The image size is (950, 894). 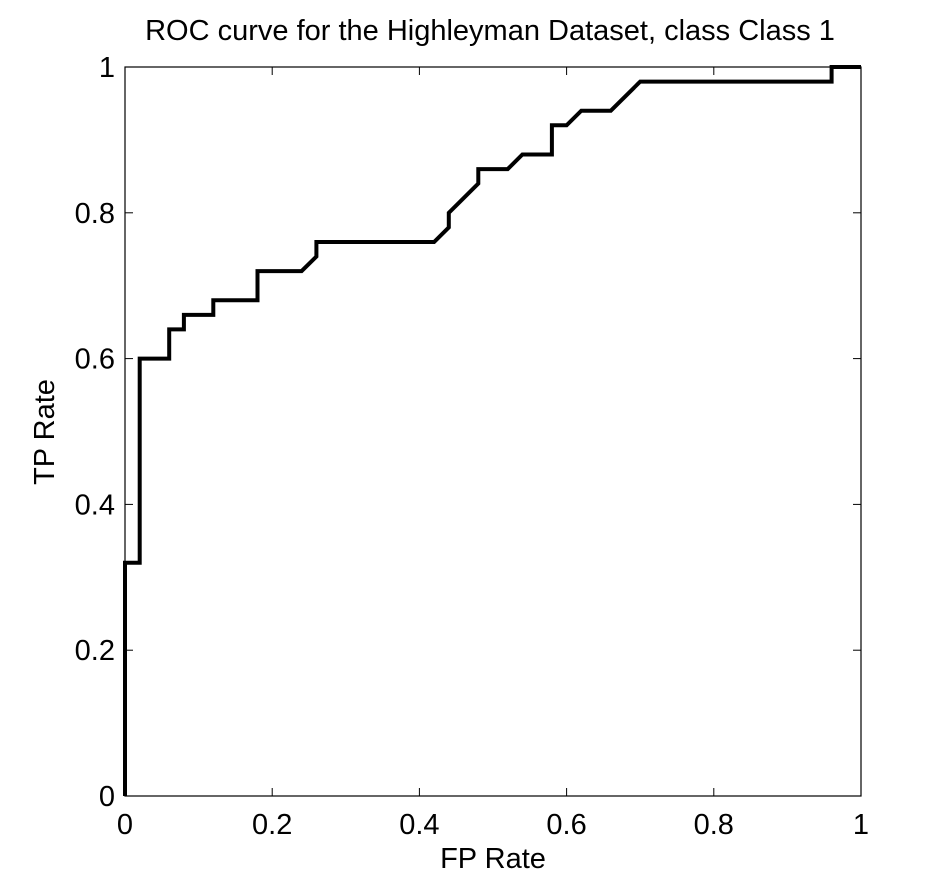 What do you see at coordinates (45, 432) in the screenshot?
I see `y-axis-label: TP Rate` at bounding box center [45, 432].